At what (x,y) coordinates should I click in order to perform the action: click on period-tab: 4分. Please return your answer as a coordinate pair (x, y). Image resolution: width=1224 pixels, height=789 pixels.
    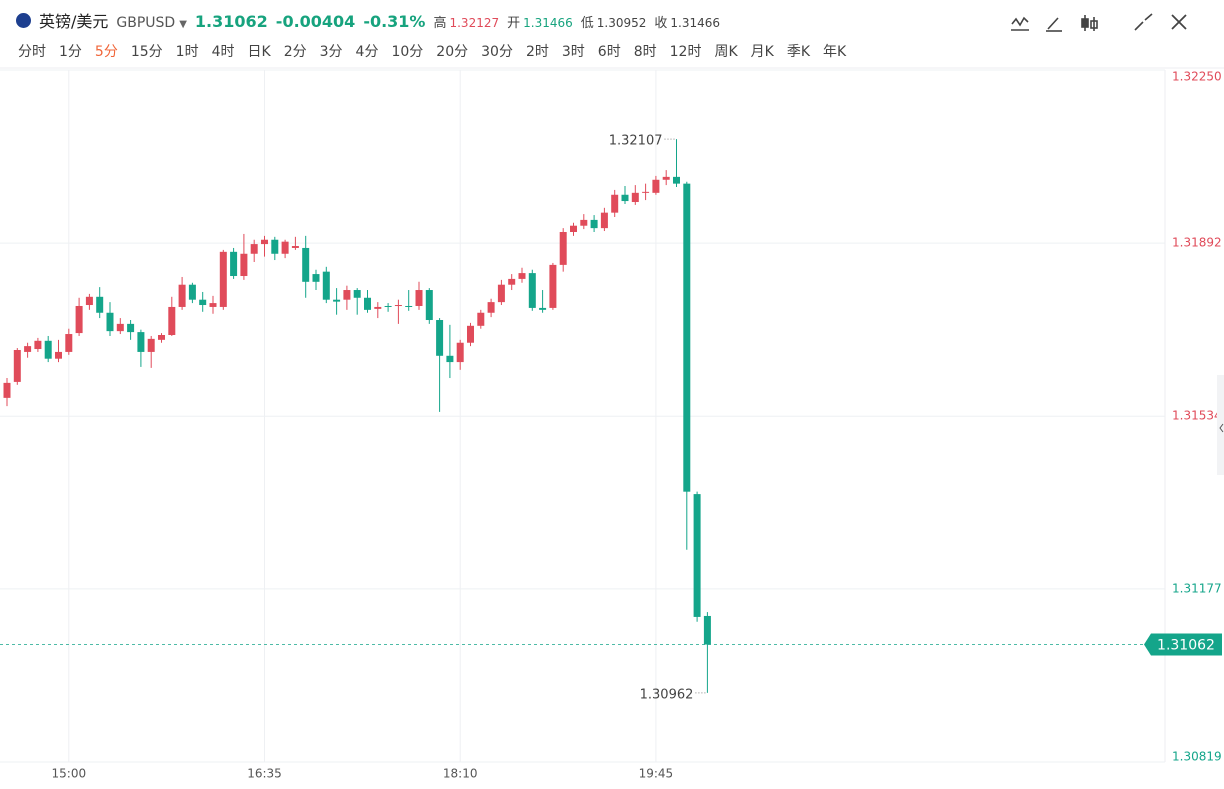
    Looking at the image, I should click on (367, 52).